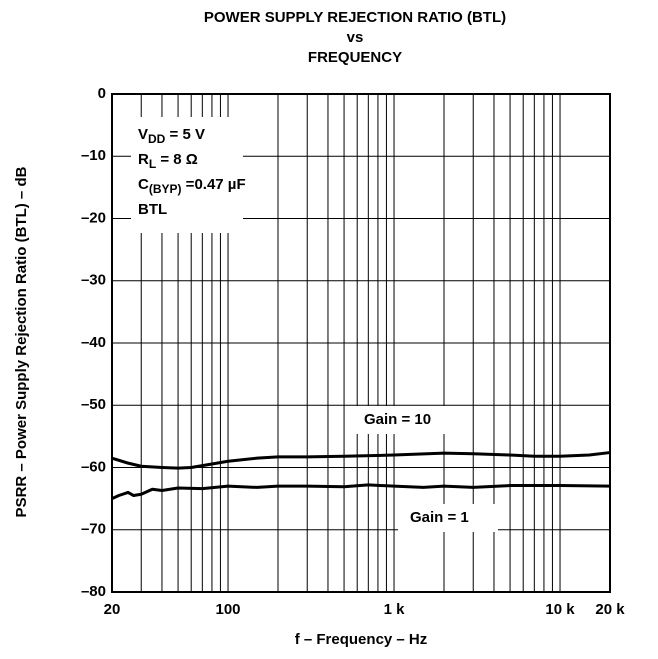 The width and height of the screenshot is (658, 659). Describe the element at coordinates (355, 37) in the screenshot. I see `chart-title: vs` at that location.